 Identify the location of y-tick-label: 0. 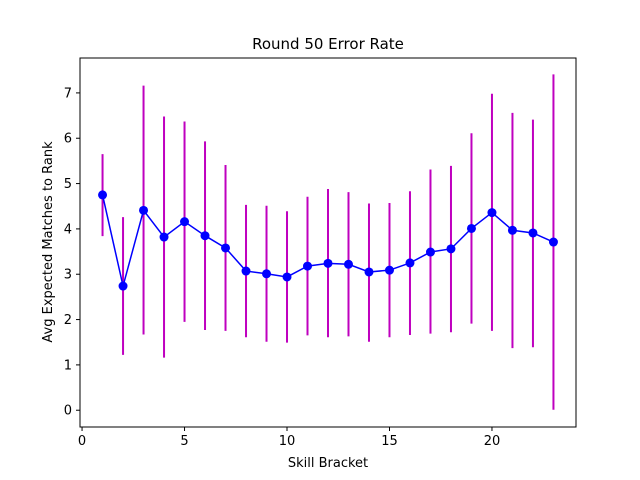
(68, 411).